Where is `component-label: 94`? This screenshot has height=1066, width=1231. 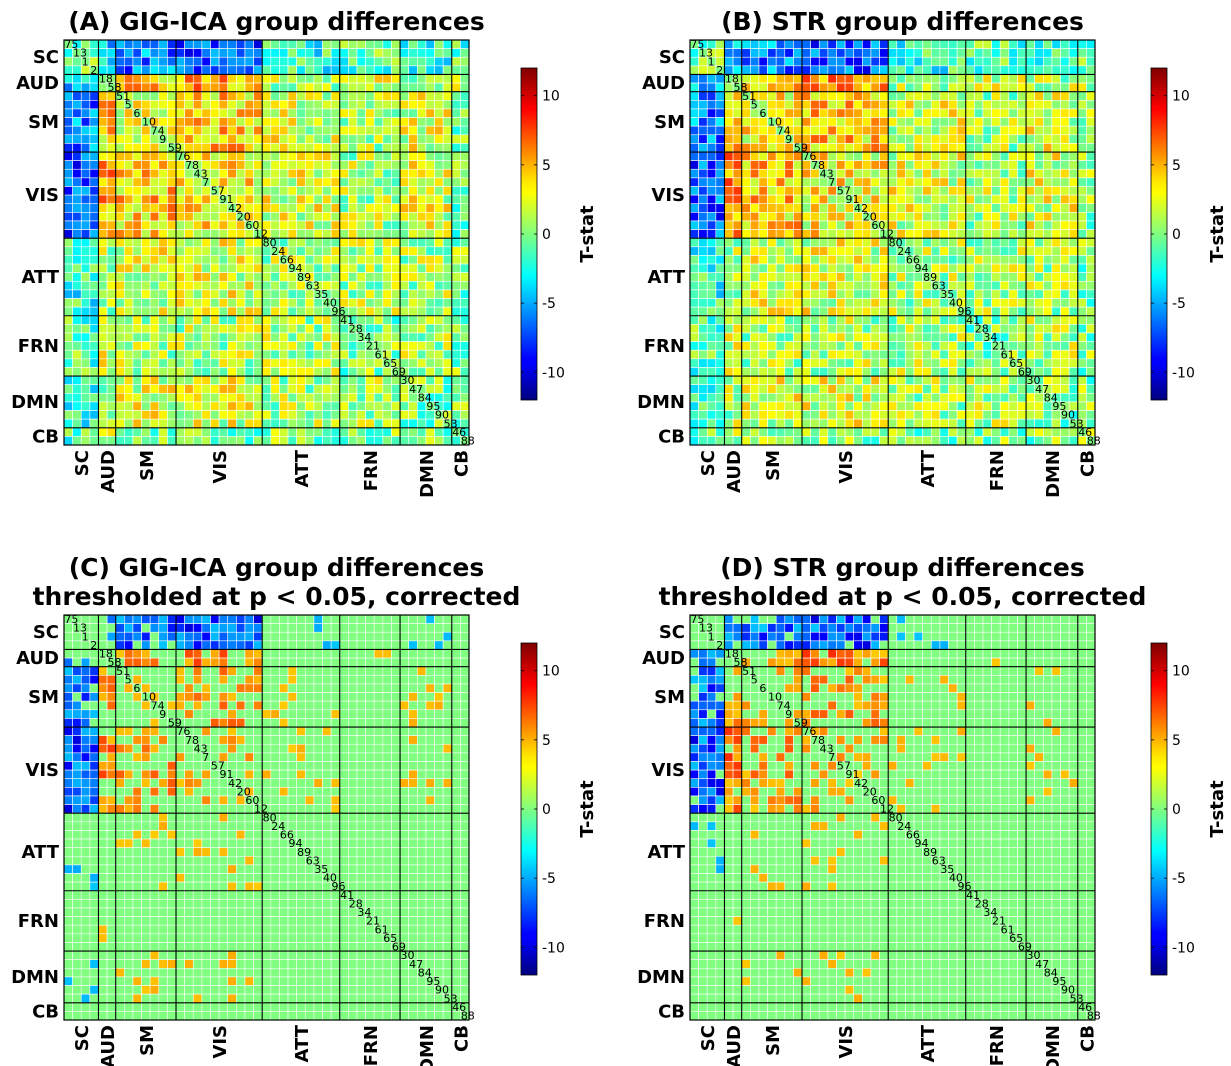 component-label: 94 is located at coordinates (295, 268).